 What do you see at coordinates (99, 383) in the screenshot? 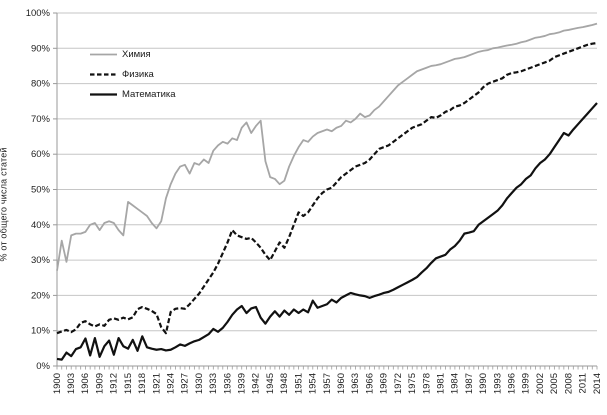
I see `x-tick-label: 1909` at bounding box center [99, 383].